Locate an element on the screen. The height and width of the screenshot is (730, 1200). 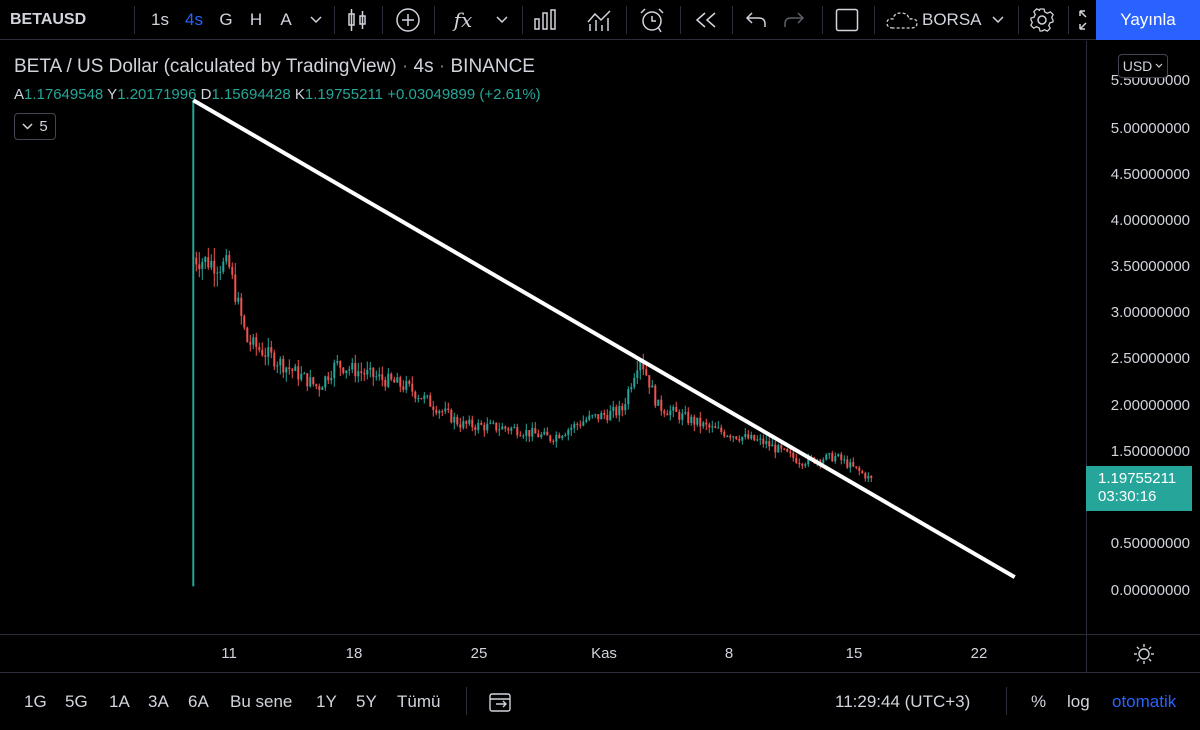
percent-scale-toggle: % is located at coordinates (1039, 701).